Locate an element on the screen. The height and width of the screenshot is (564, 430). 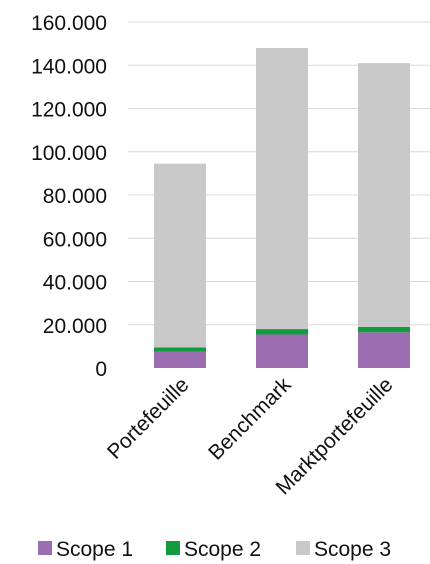
legend: Scope 1 Scope 2 Scope 3 is located at coordinates (214, 549).